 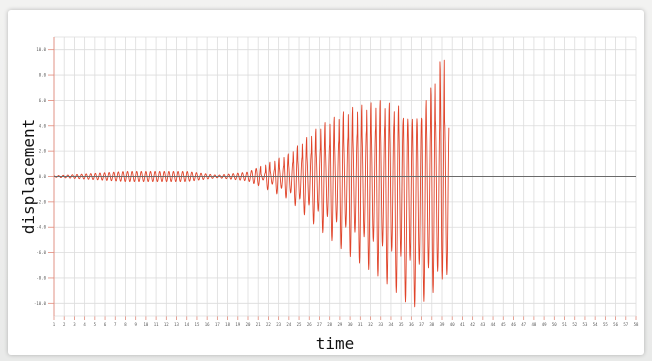 I want to click on x-tick-label: 52, so click(x=574, y=324).